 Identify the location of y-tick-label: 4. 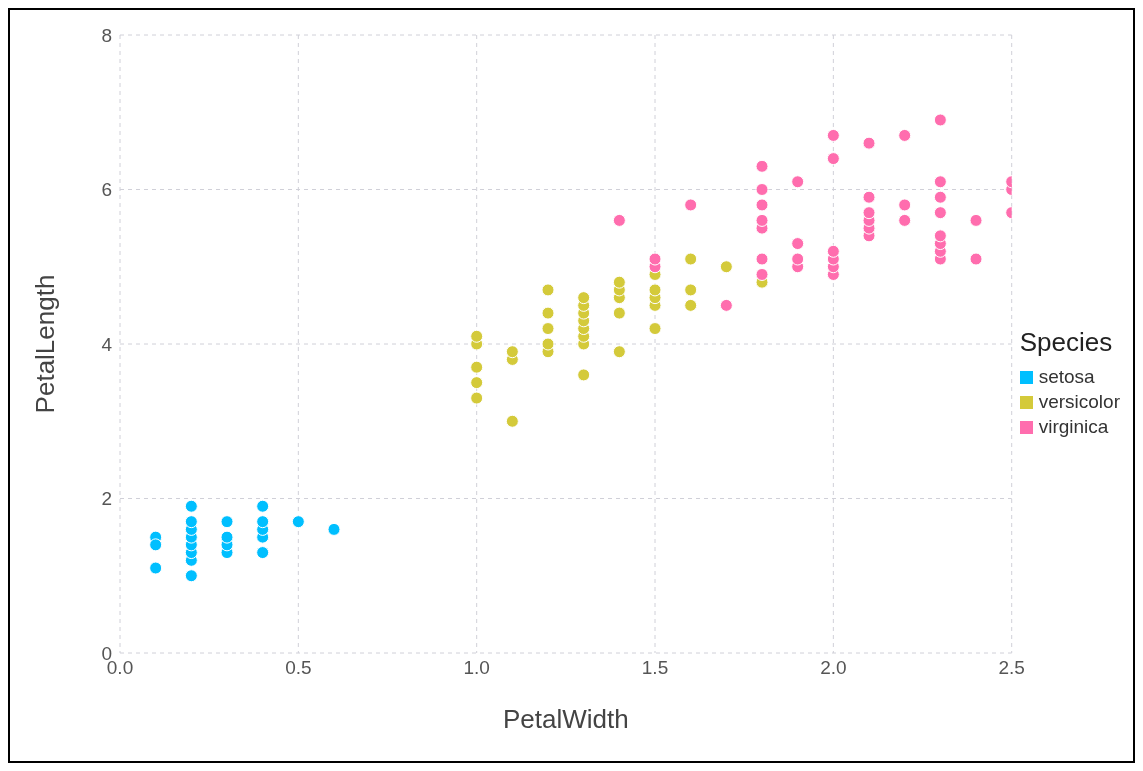
(107, 344).